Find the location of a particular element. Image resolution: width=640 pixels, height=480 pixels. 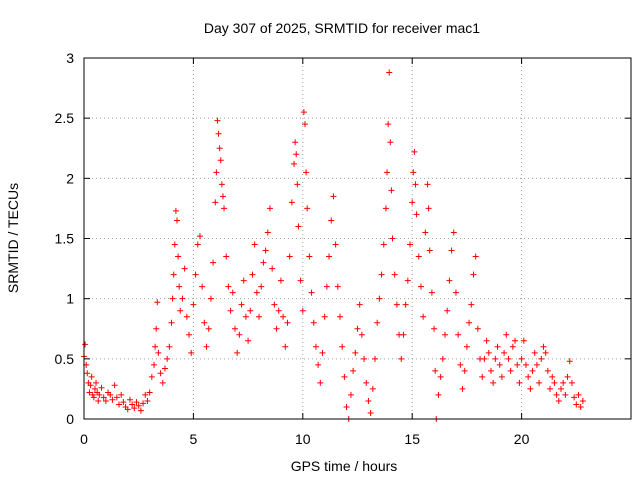

x-tick-label: 20 is located at coordinates (522, 439).